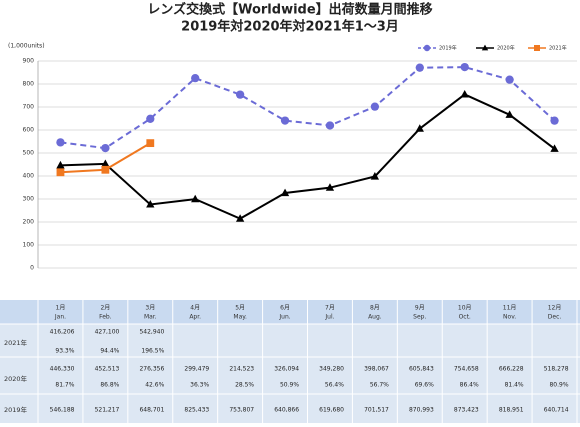  Describe the element at coordinates (506, 48) in the screenshot. I see `legend-label: 2020年` at that location.